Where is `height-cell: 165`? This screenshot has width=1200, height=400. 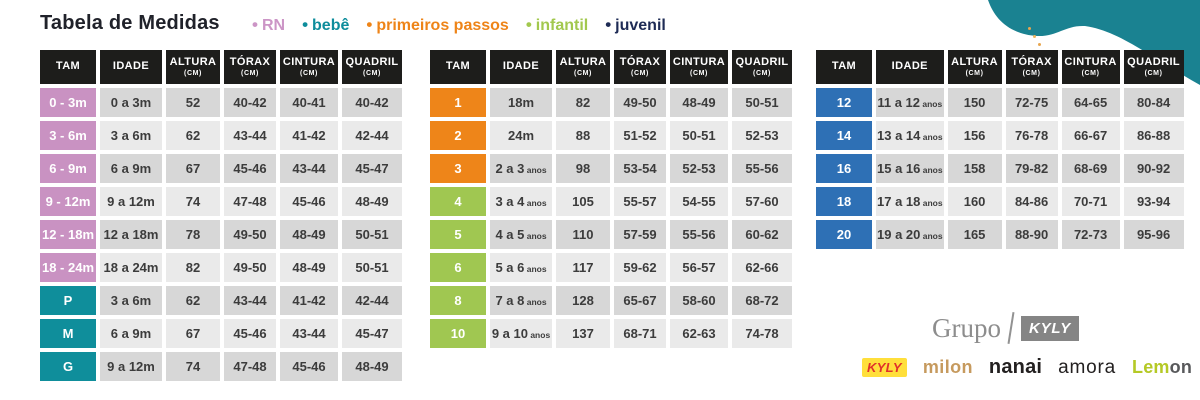 height-cell: 165 is located at coordinates (974, 234).